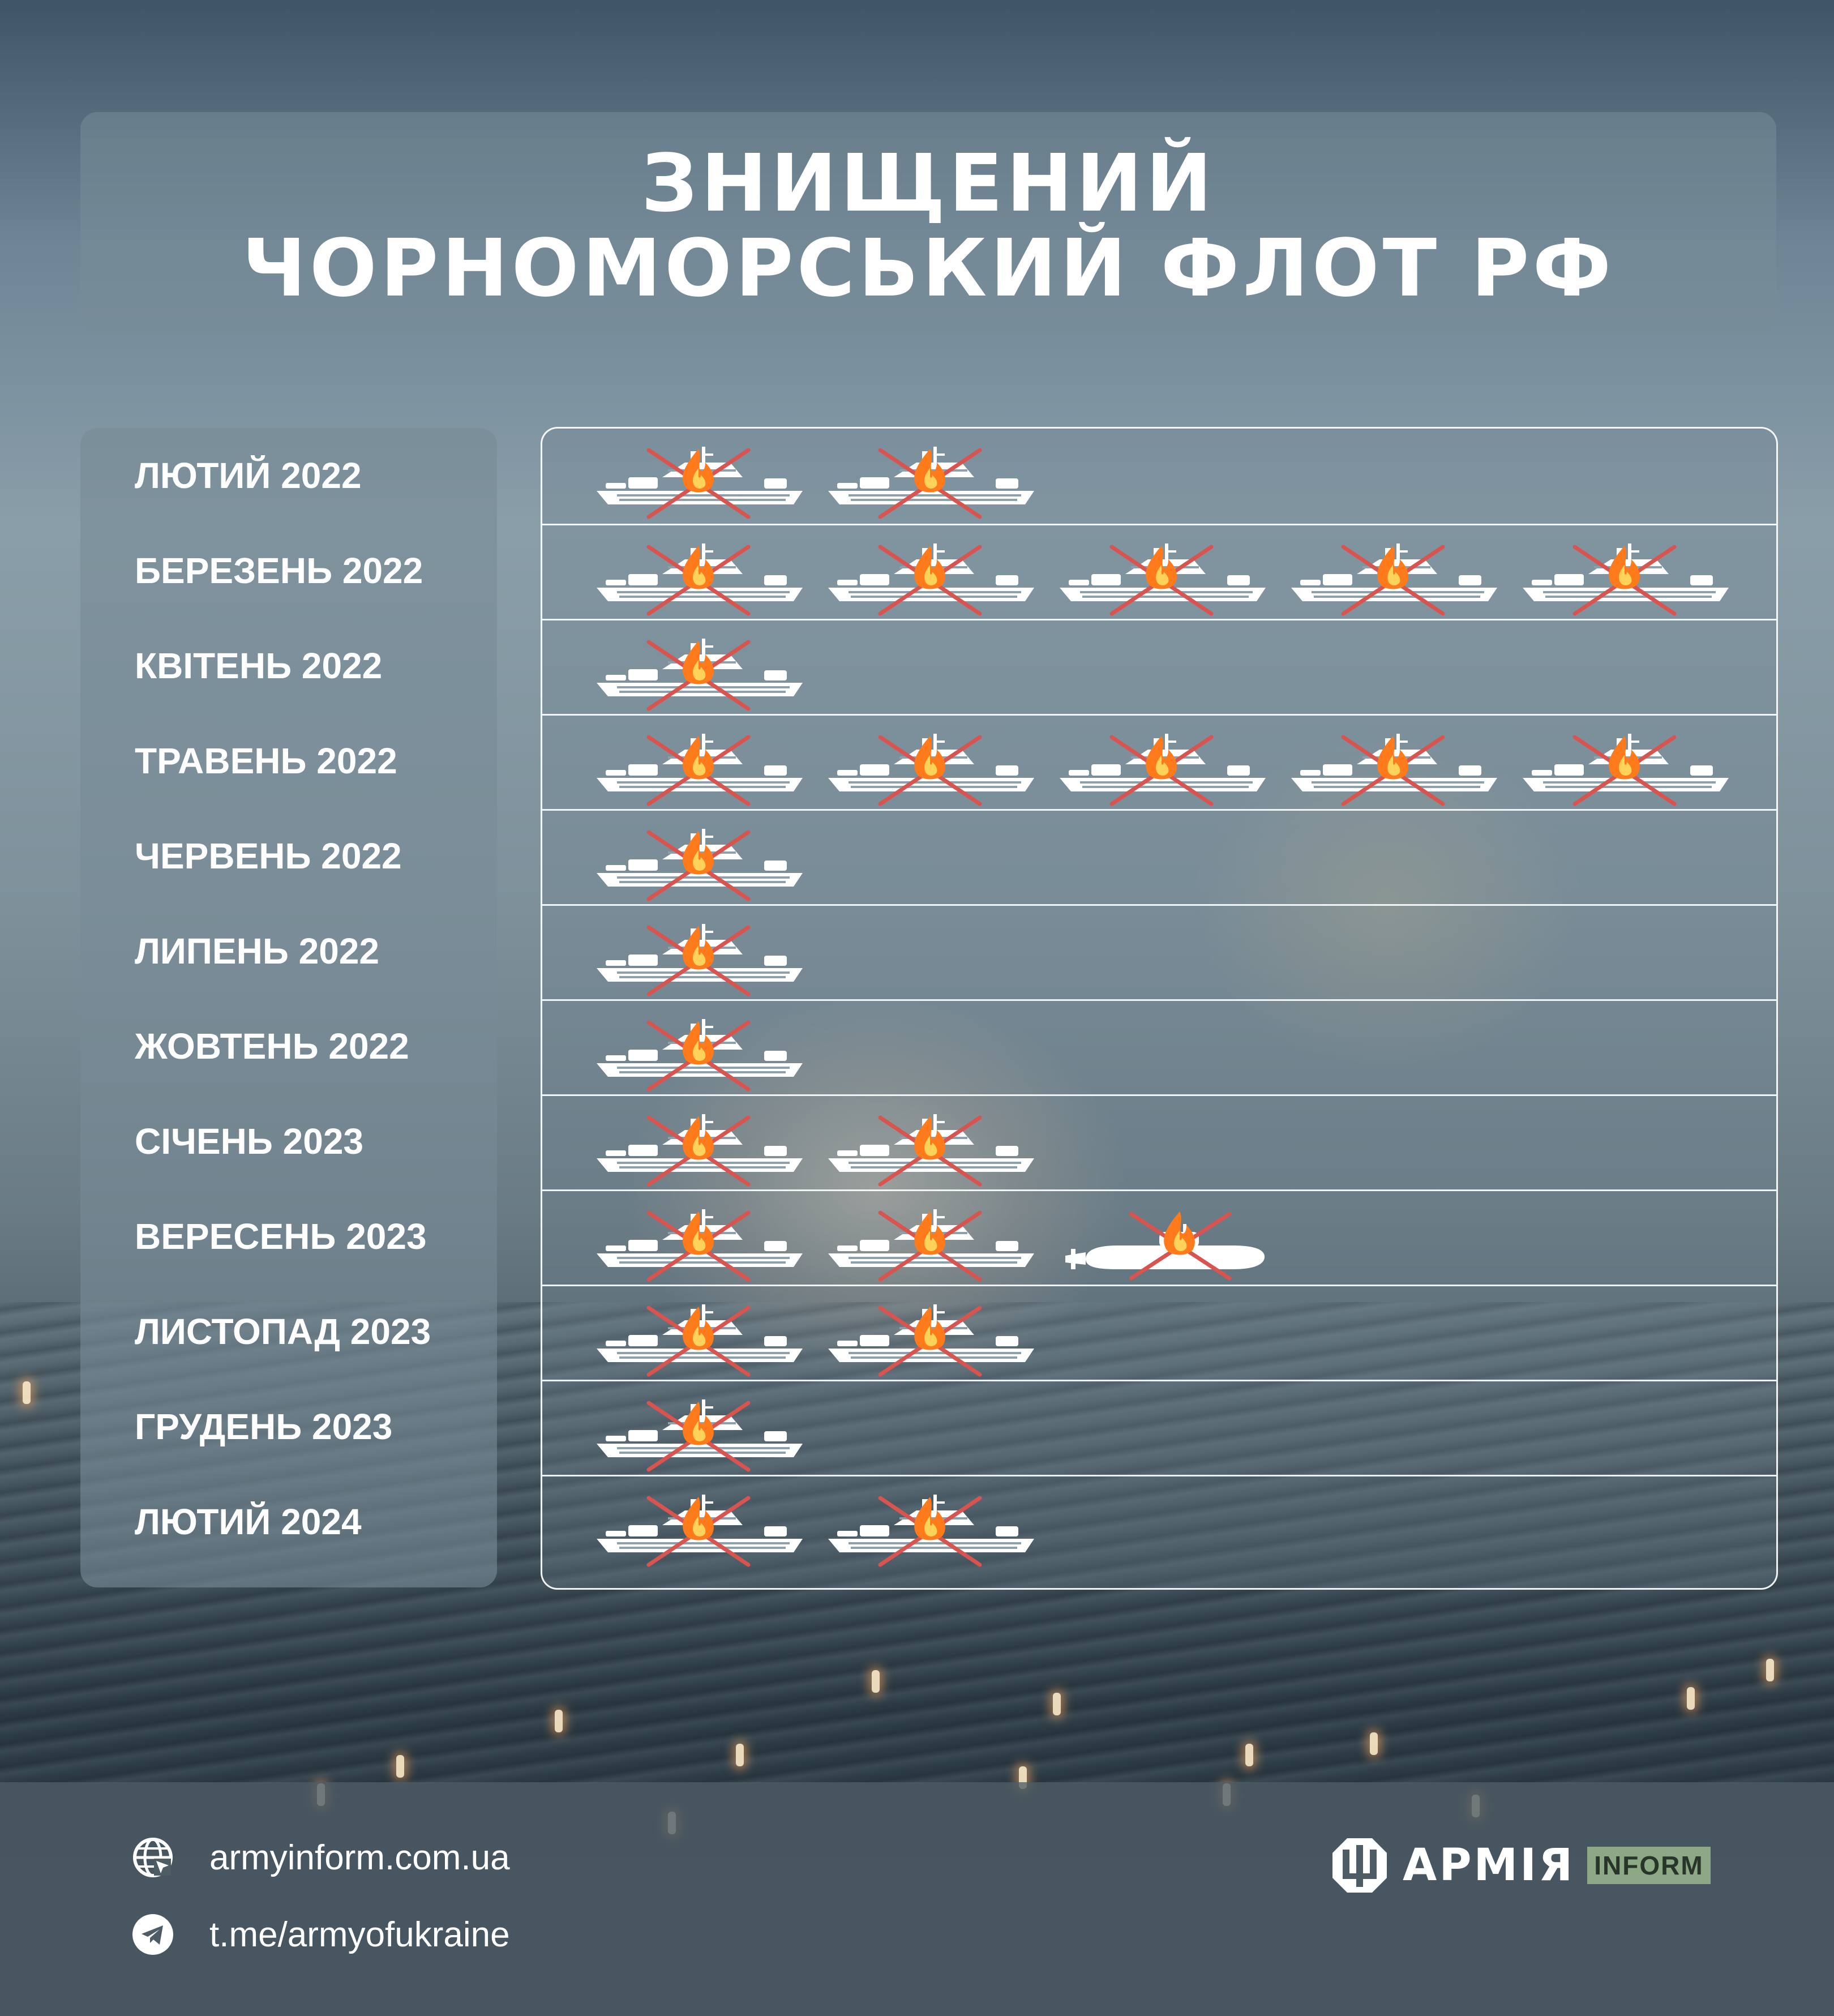 The image size is (1834, 2016). Describe the element at coordinates (1649, 1865) in the screenshot. I see `brand-tag: INFORM` at that location.